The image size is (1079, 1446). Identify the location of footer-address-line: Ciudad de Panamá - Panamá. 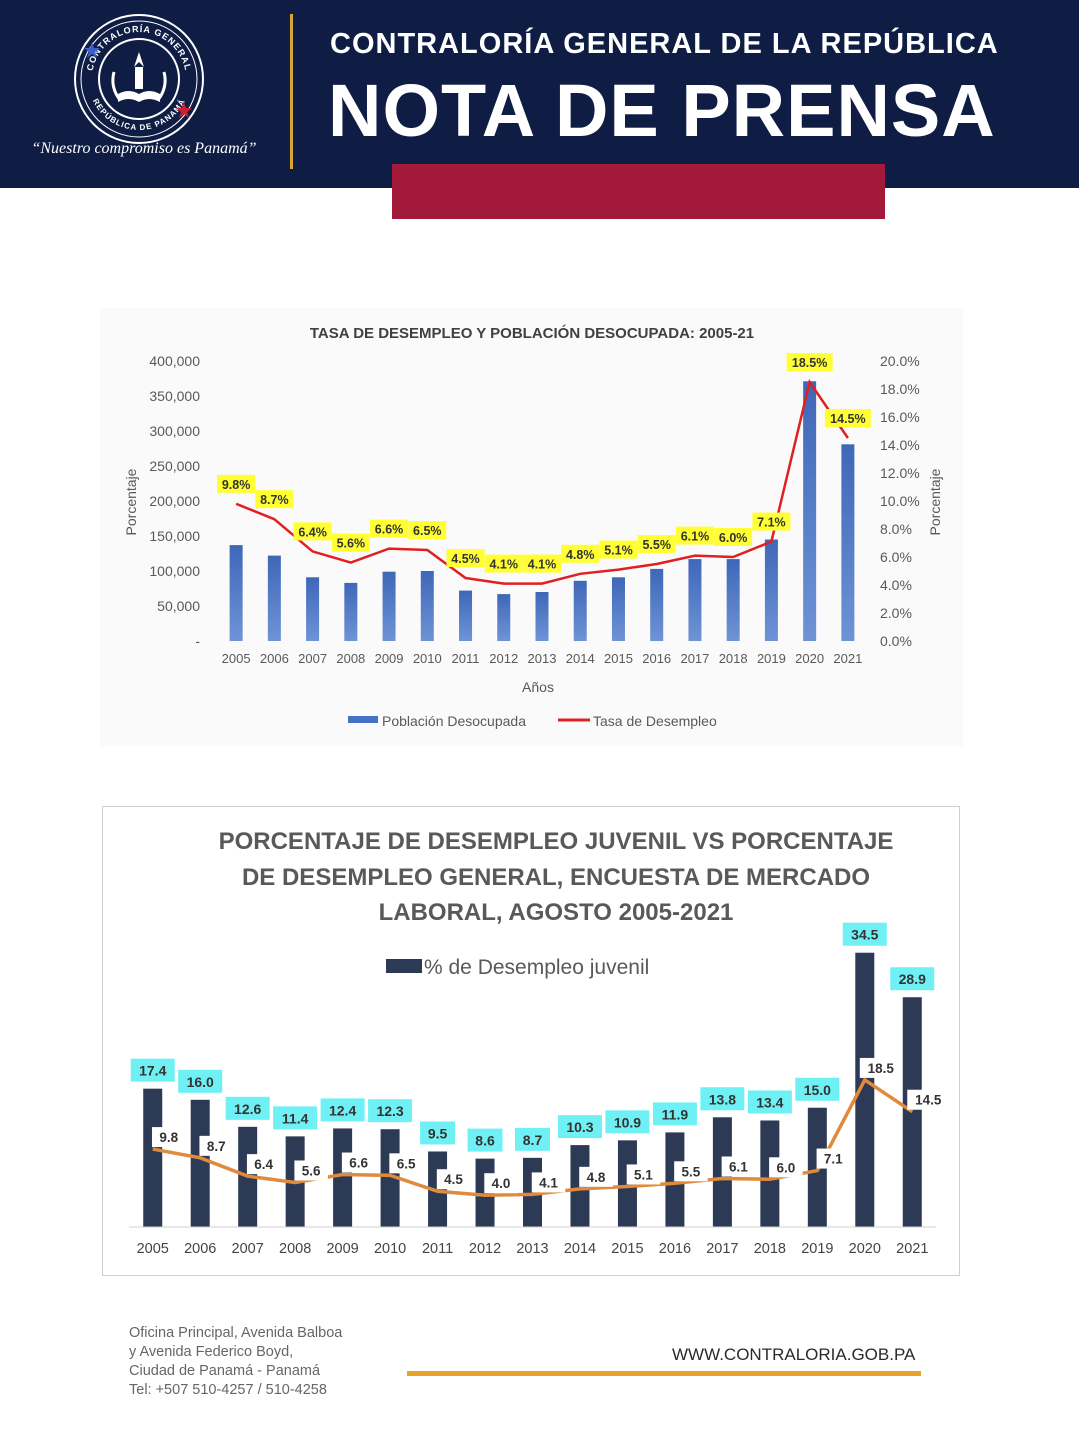
(225, 1371).